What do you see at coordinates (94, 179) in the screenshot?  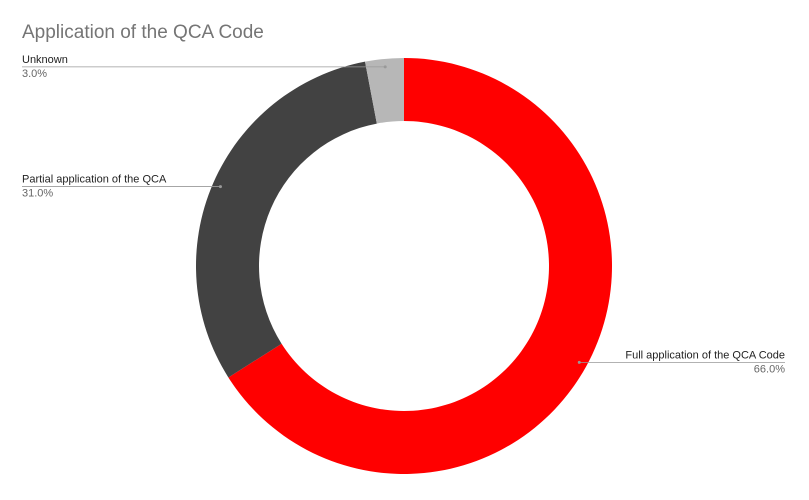 I see `slice-label: Partial application of the QCA` at bounding box center [94, 179].